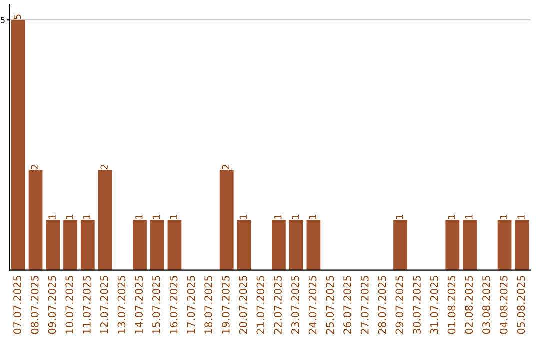 This screenshot has height=340, width=540. I want to click on x-tick-label: 31.07.2025, so click(434, 305).